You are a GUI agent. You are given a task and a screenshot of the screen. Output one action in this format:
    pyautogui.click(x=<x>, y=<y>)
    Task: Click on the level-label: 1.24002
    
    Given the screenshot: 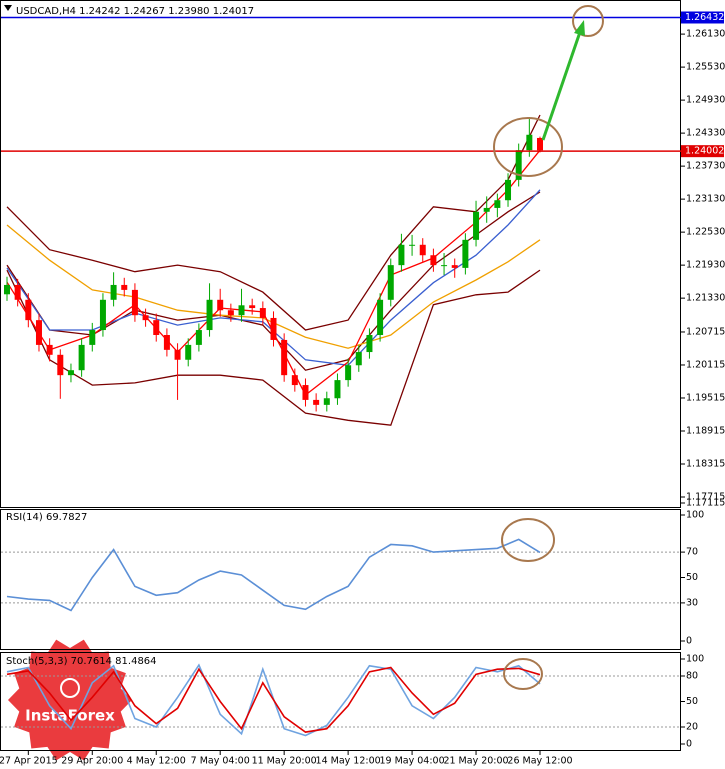 What is the action you would take?
    pyautogui.click(x=704, y=151)
    